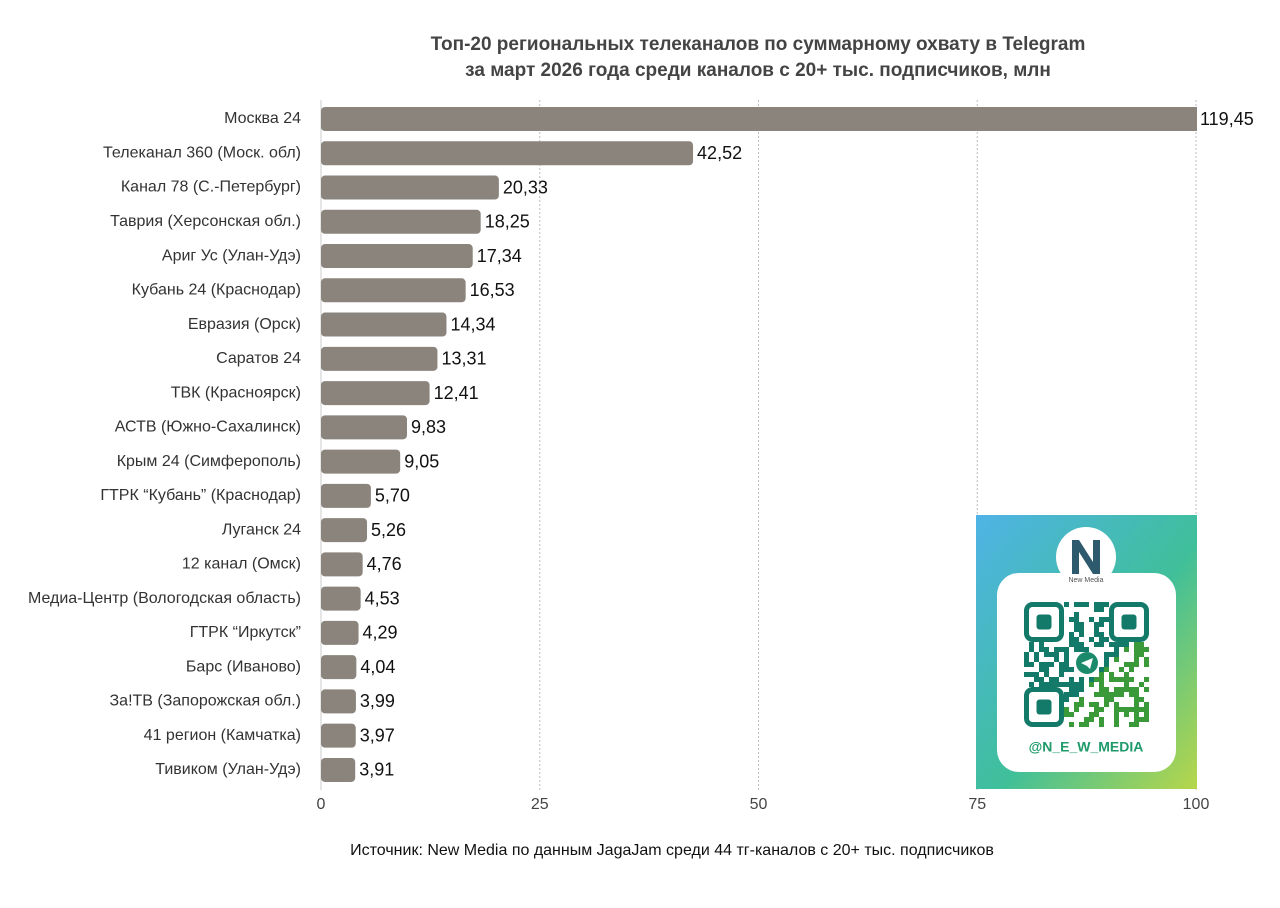 The width and height of the screenshot is (1280, 908). I want to click on value-label: 17,34, so click(499, 256).